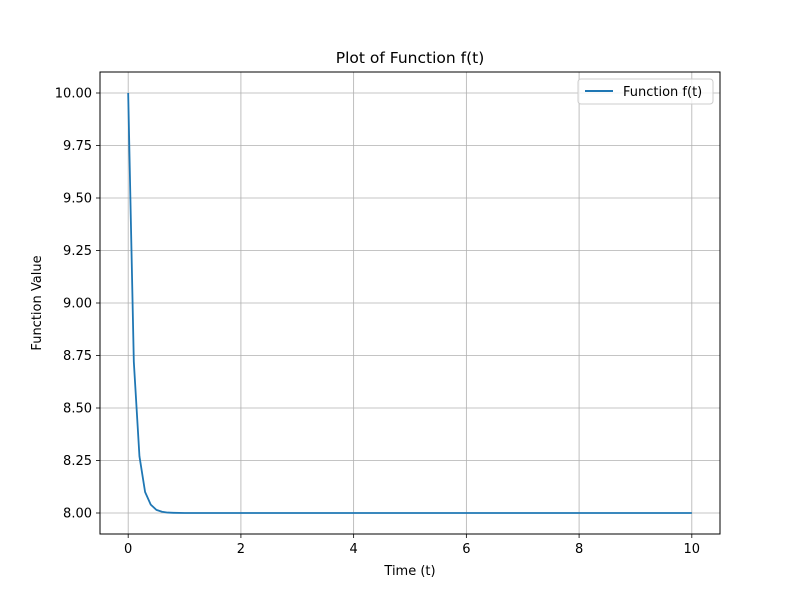  What do you see at coordinates (73, 94) in the screenshot?
I see `y-tick-label: 10.00` at bounding box center [73, 94].